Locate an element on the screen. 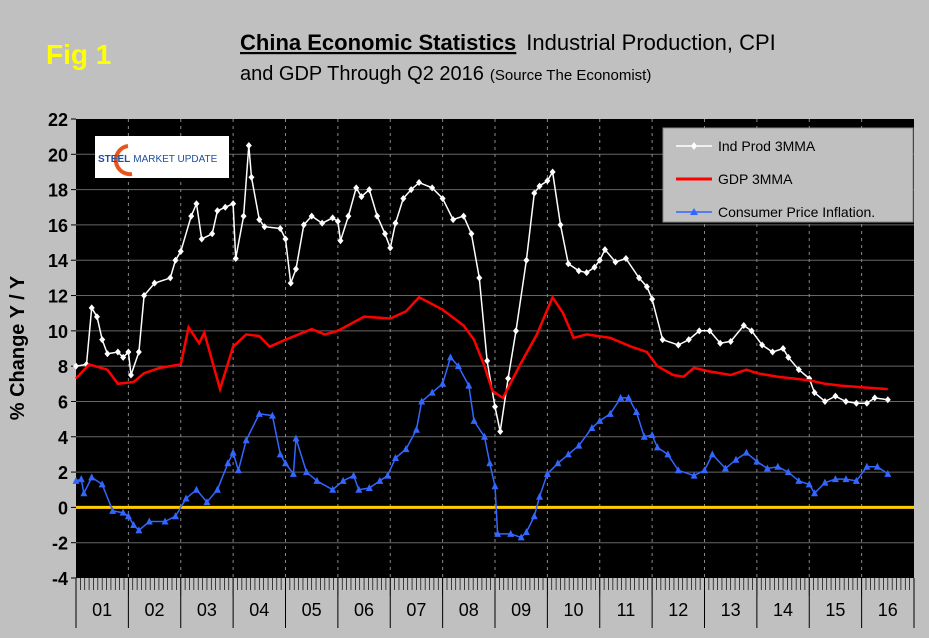  y-tick-label: 0 is located at coordinates (63, 508).